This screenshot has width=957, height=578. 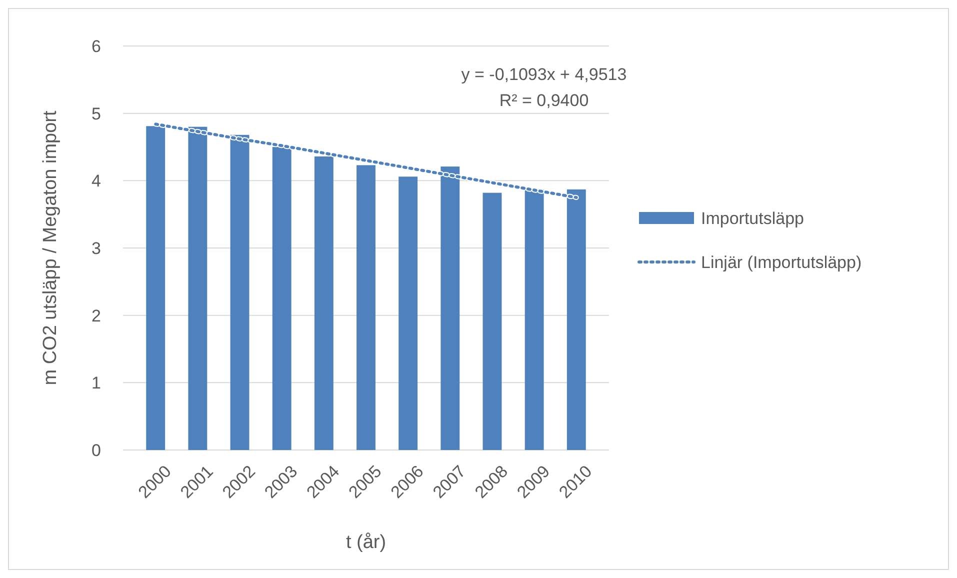 What do you see at coordinates (96, 46) in the screenshot?
I see `y-tick-label: 6` at bounding box center [96, 46].